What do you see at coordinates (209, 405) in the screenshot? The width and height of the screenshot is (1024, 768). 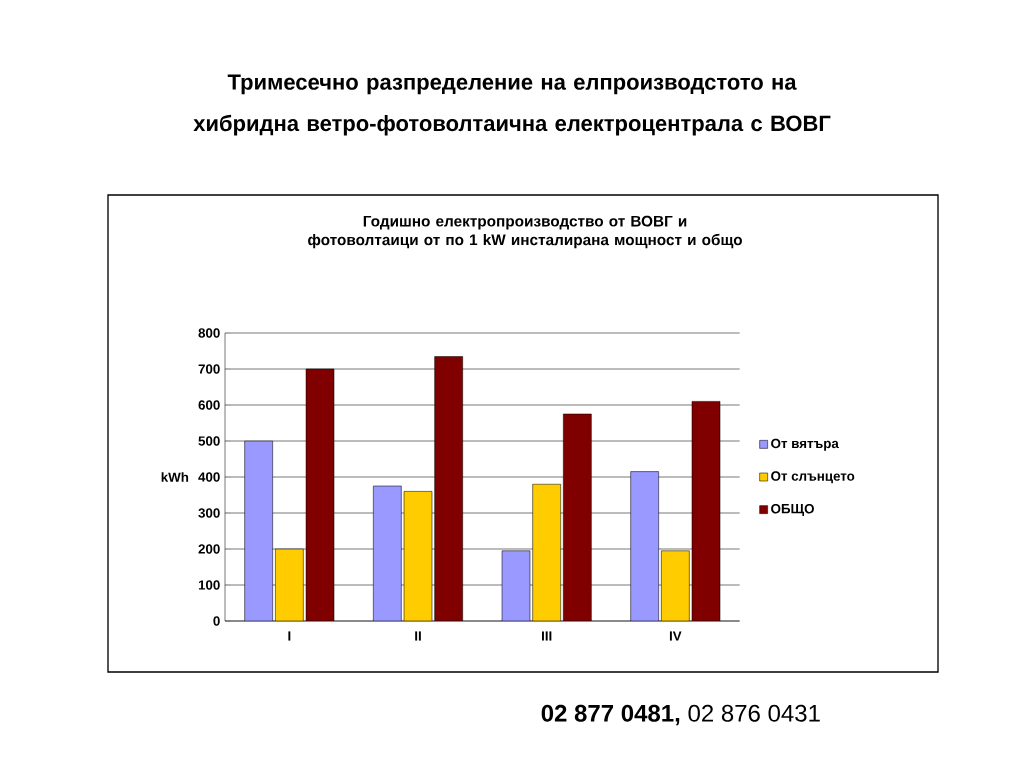 I see `y-tick-label: 600` at bounding box center [209, 405].